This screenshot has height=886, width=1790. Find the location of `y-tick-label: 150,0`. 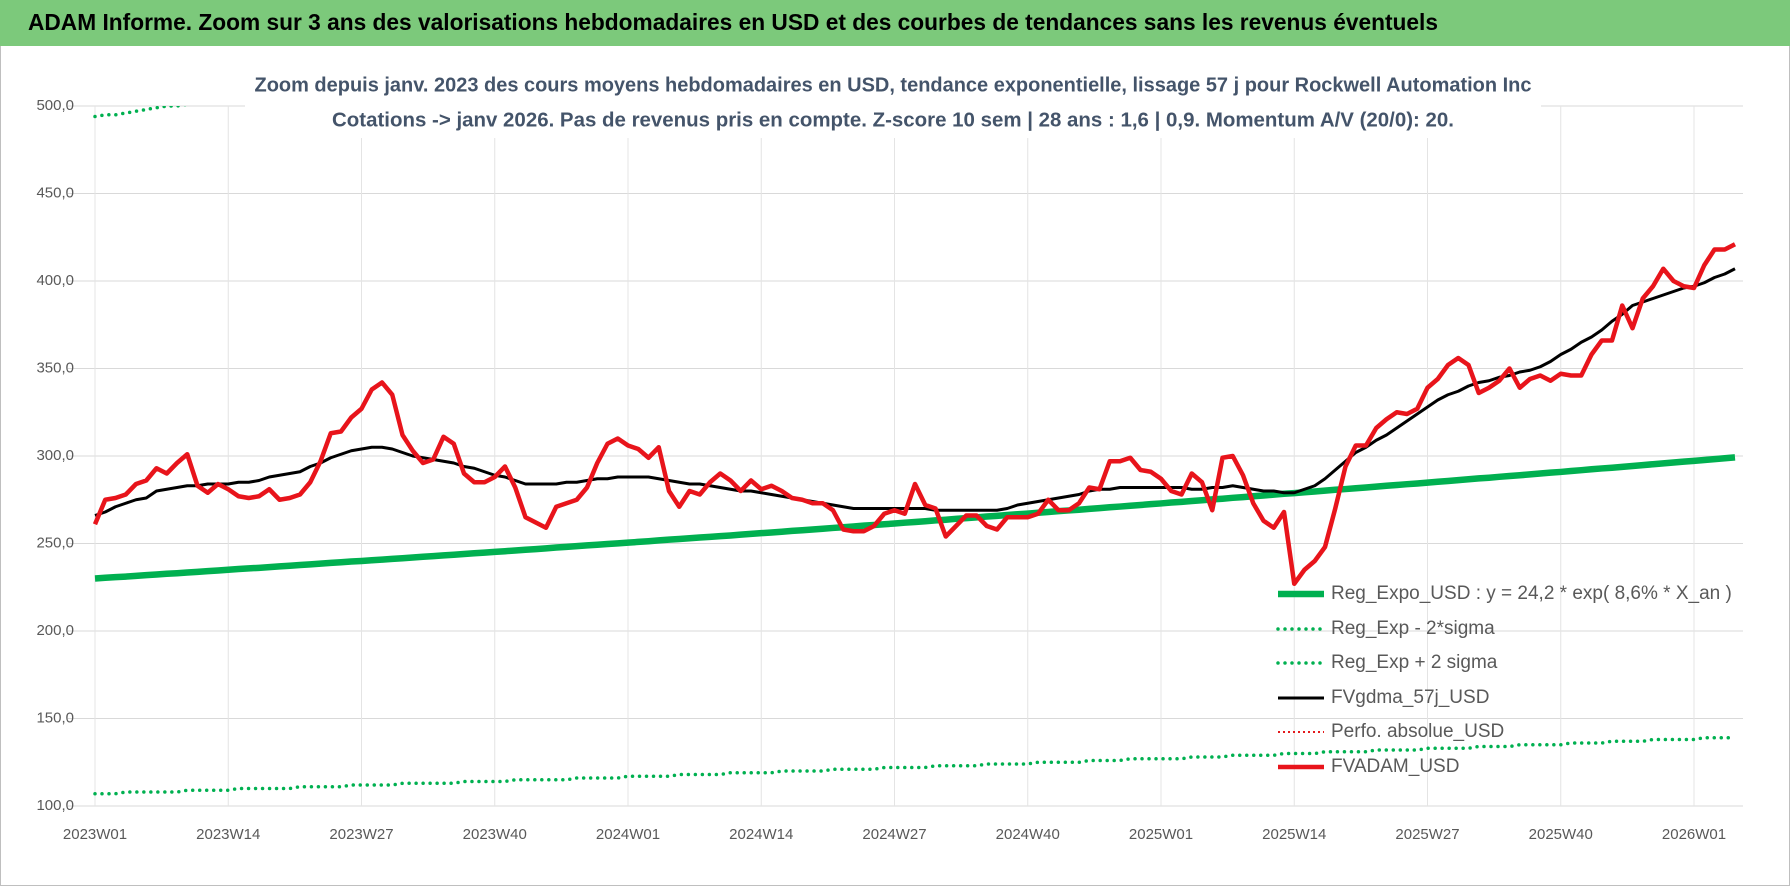

y-tick-label: 150,0 is located at coordinates (55, 717).